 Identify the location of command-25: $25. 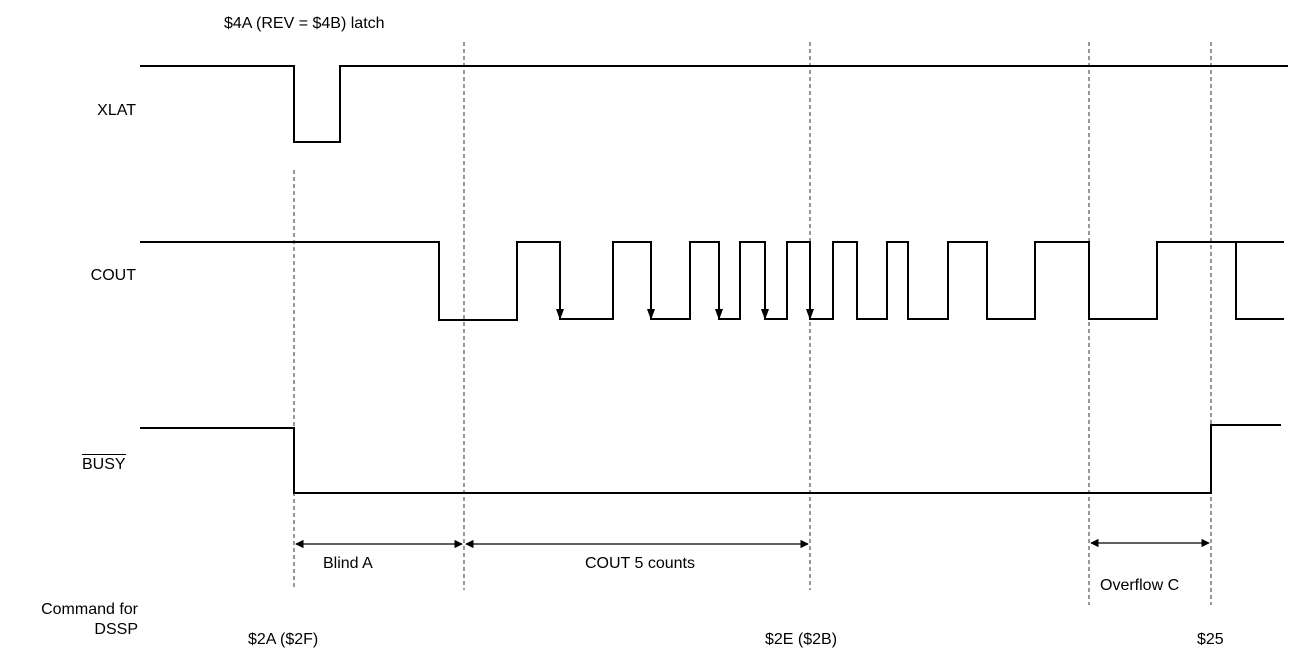
(1210, 639).